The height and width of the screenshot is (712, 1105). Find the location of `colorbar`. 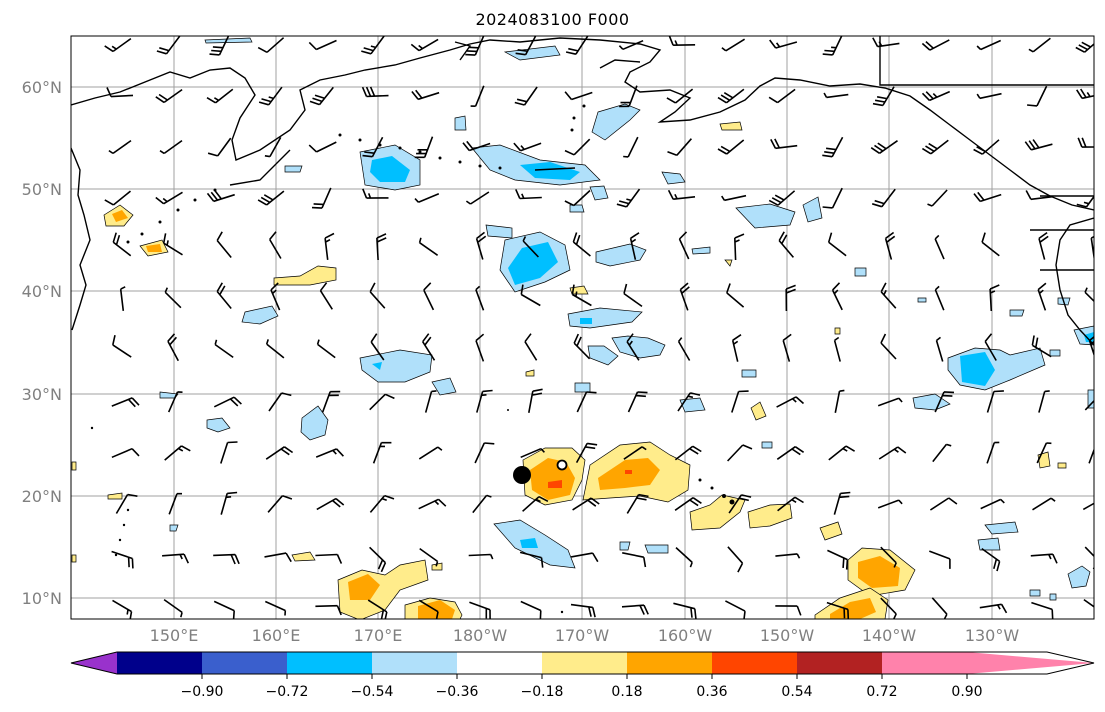

colorbar is located at coordinates (582, 665).